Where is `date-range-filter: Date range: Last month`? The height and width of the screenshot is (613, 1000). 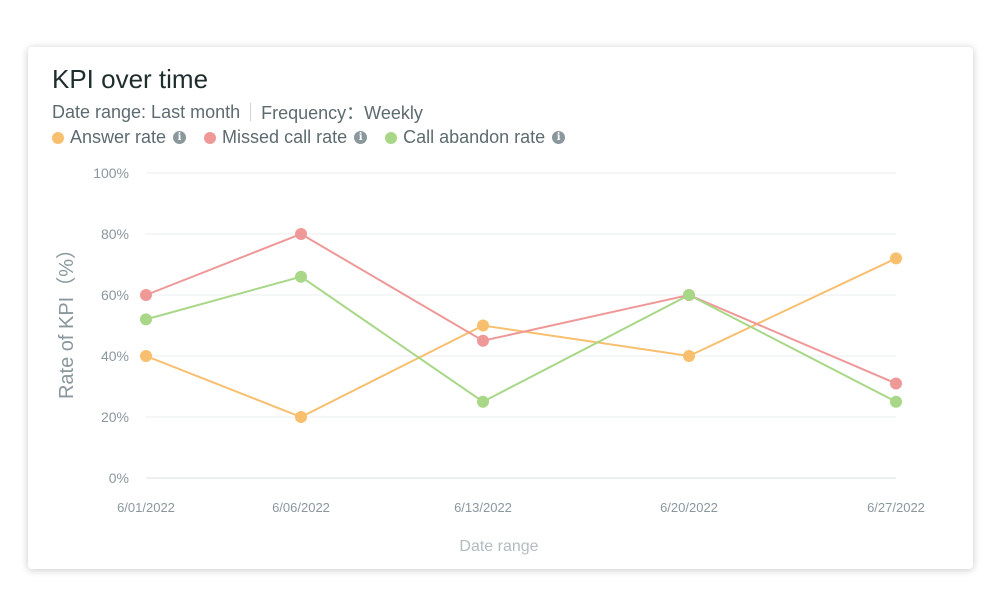
date-range-filter: Date range: Last month is located at coordinates (146, 111).